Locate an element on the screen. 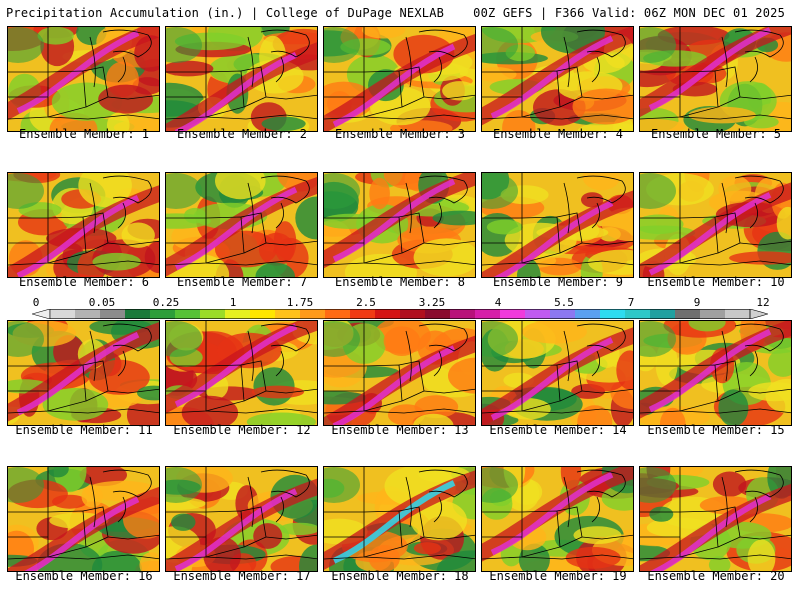 This screenshot has width=800, height=600. ensemble-member-label: Ensemble Member: 13 is located at coordinates (400, 430).